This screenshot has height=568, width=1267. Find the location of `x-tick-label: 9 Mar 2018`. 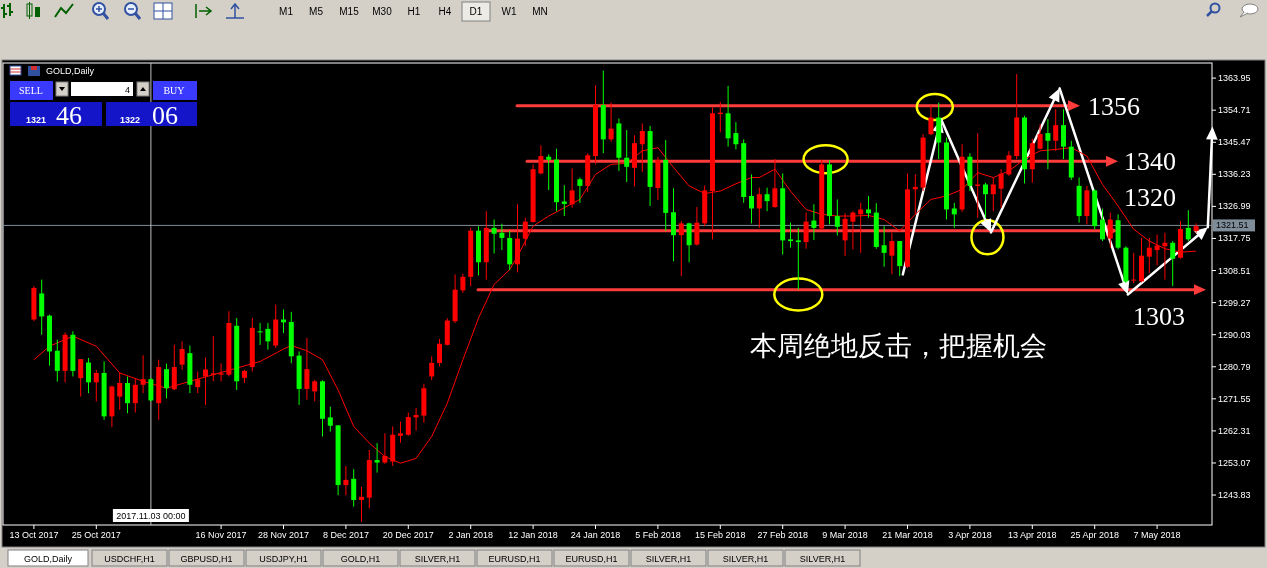

x-tick-label: 9 Mar 2018 is located at coordinates (845, 535).